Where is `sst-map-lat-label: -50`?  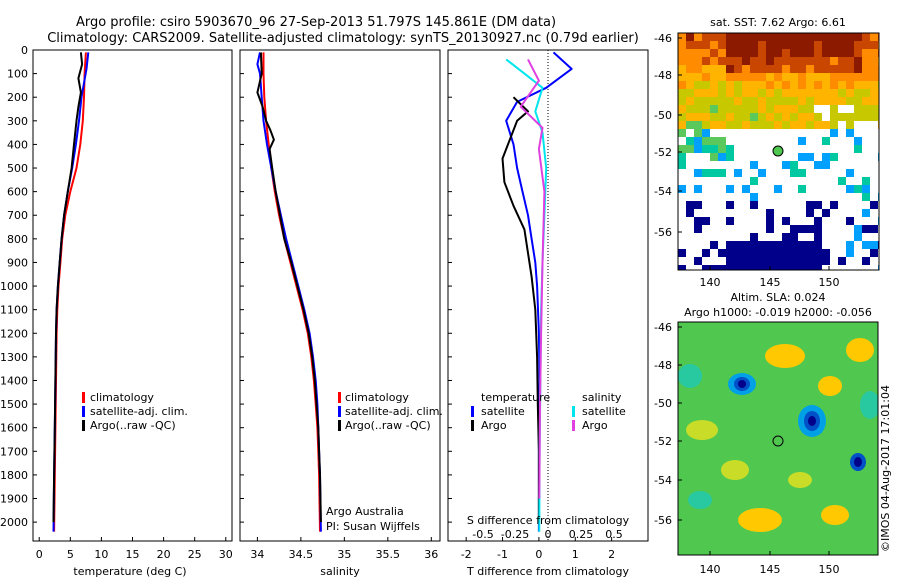
sst-map-lat-label: -50 is located at coordinates (663, 115).